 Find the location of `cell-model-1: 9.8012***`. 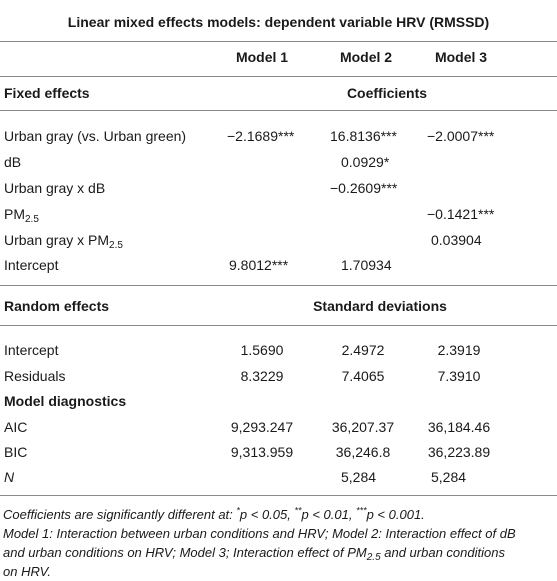

cell-model-1: 9.8012*** is located at coordinates (259, 265).